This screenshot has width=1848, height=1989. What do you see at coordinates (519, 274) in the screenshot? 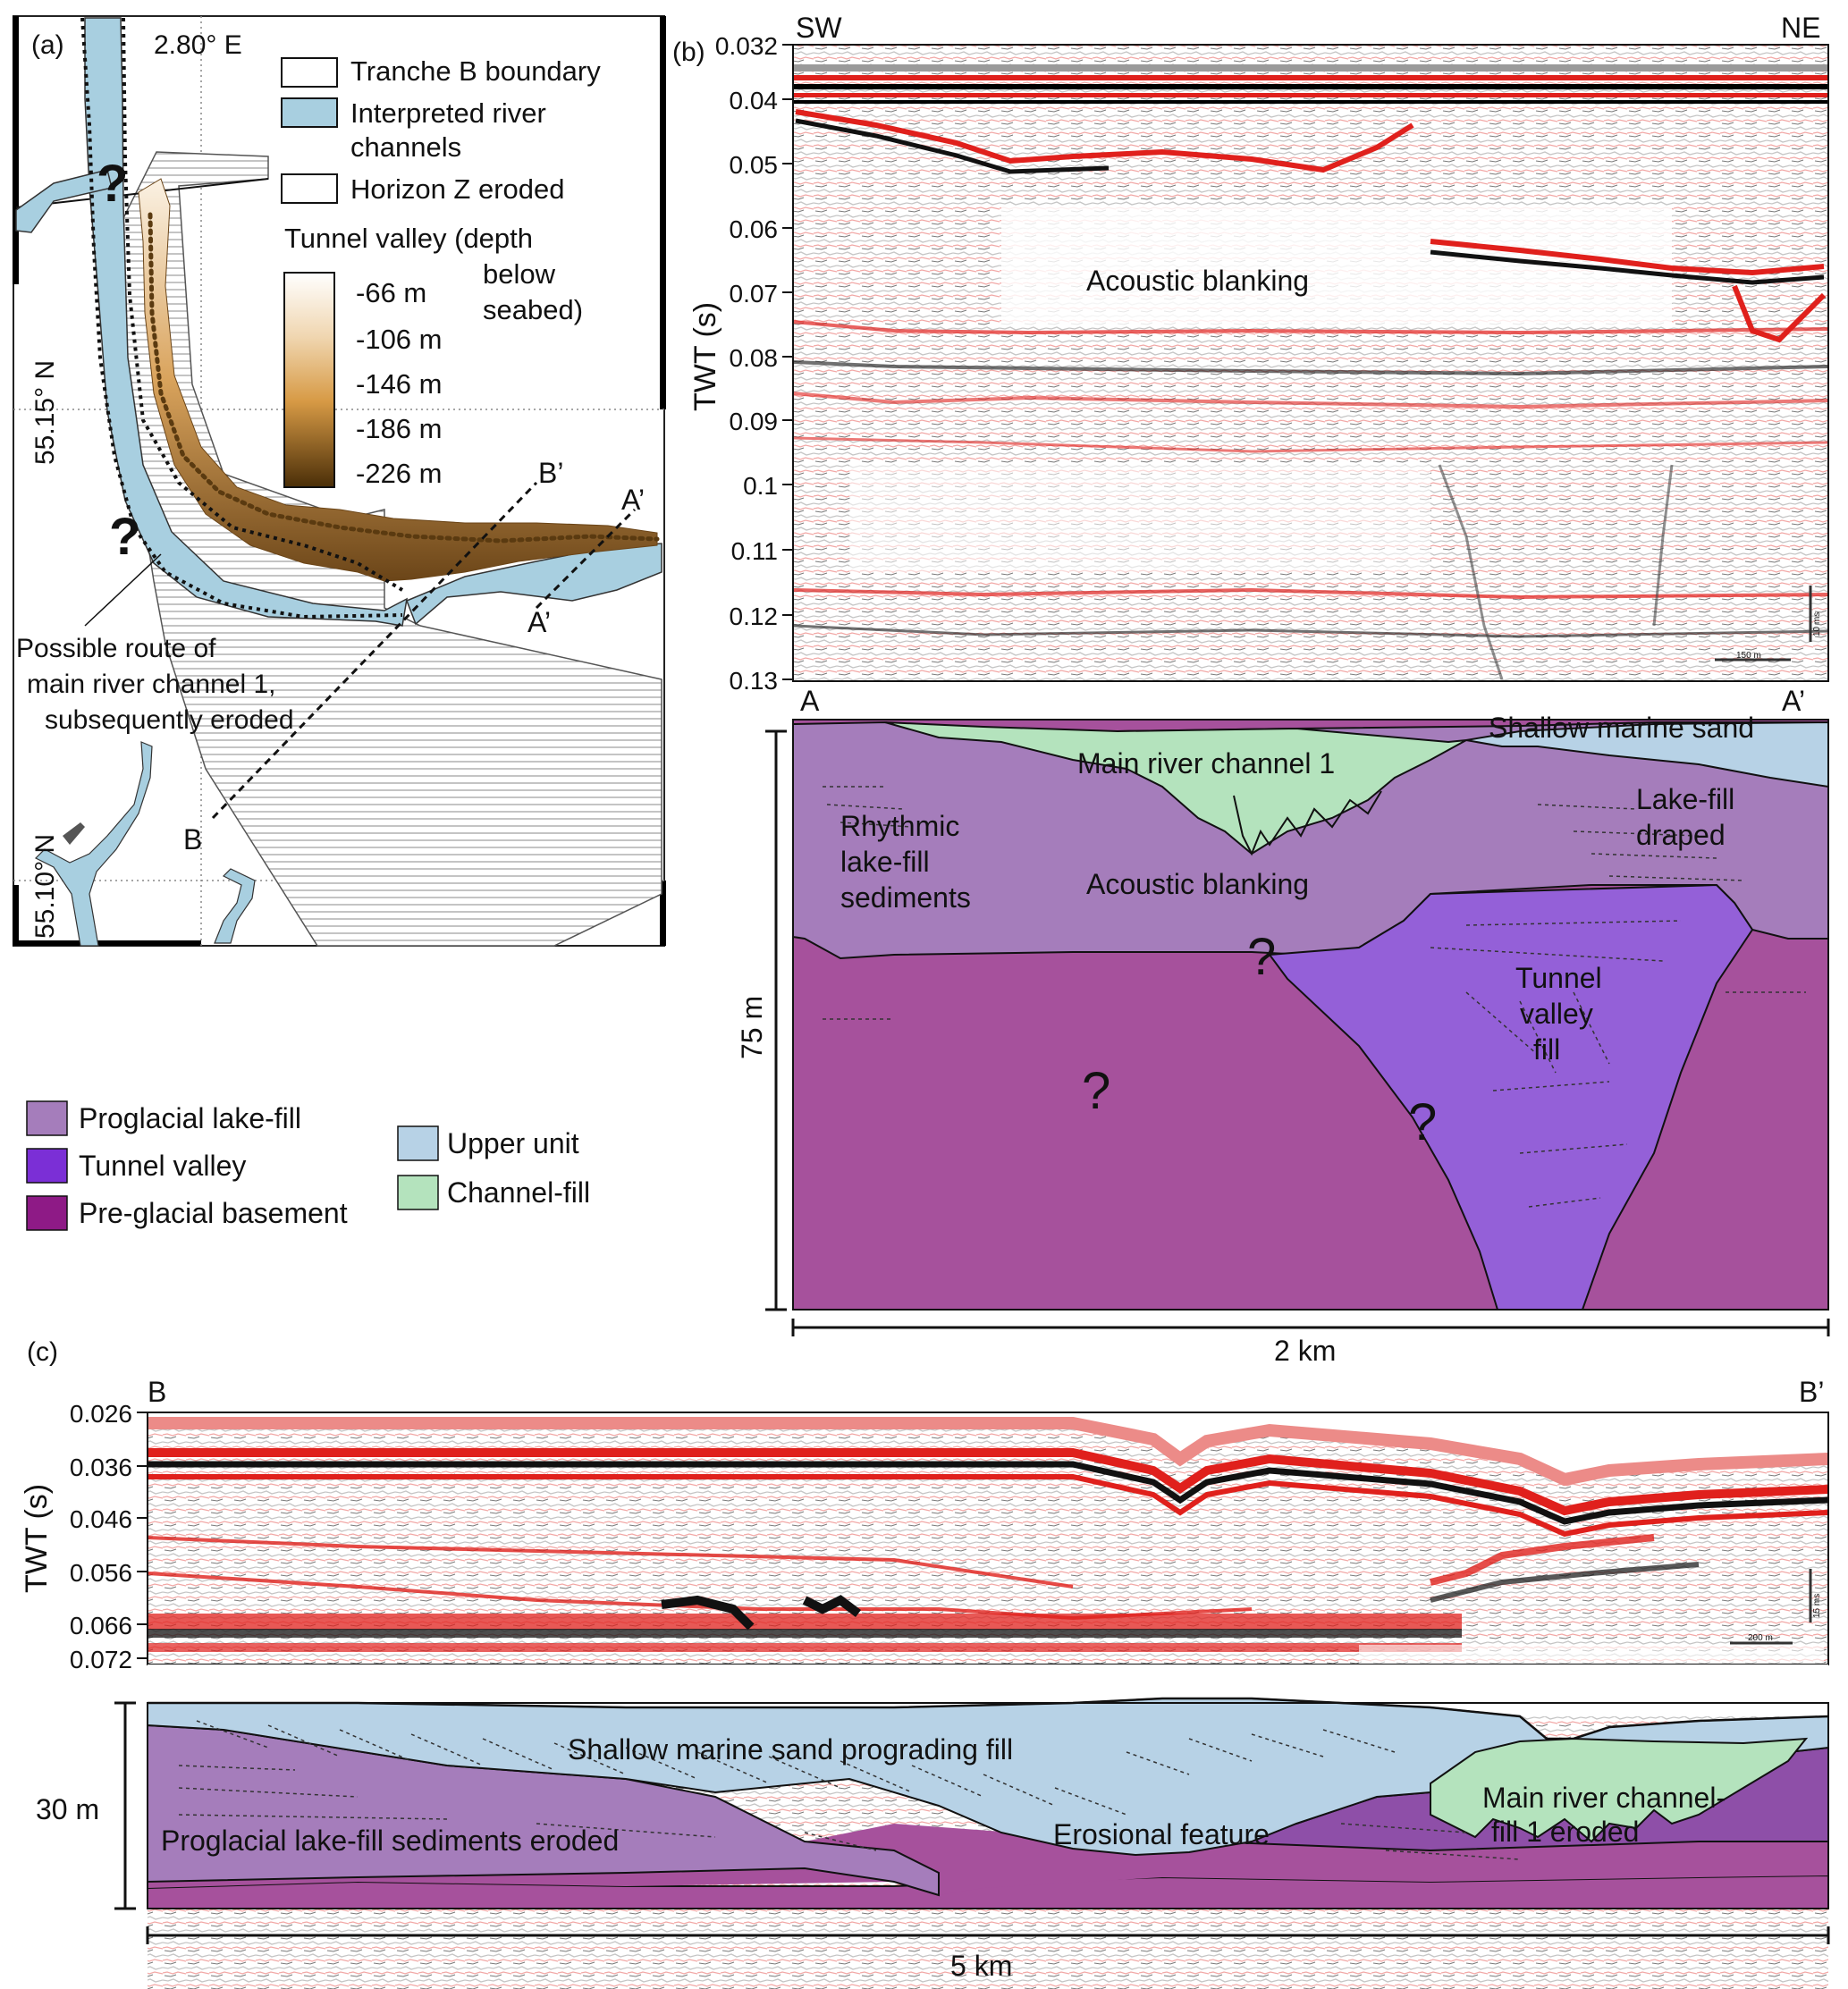
I see `legend-tunnel-title-2: below` at bounding box center [519, 274].